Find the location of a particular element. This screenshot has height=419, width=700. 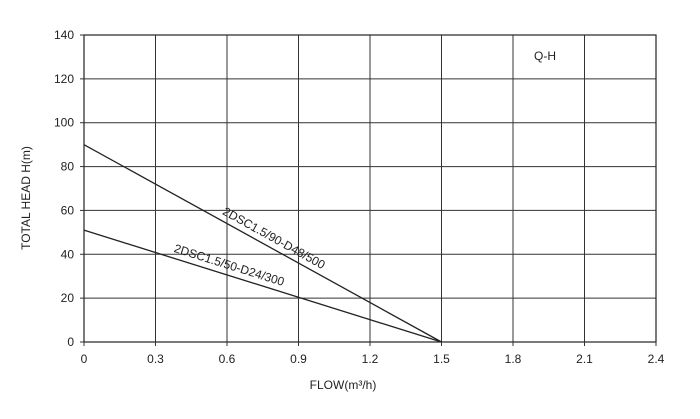

x-tick-label: 2.4 is located at coordinates (656, 359).